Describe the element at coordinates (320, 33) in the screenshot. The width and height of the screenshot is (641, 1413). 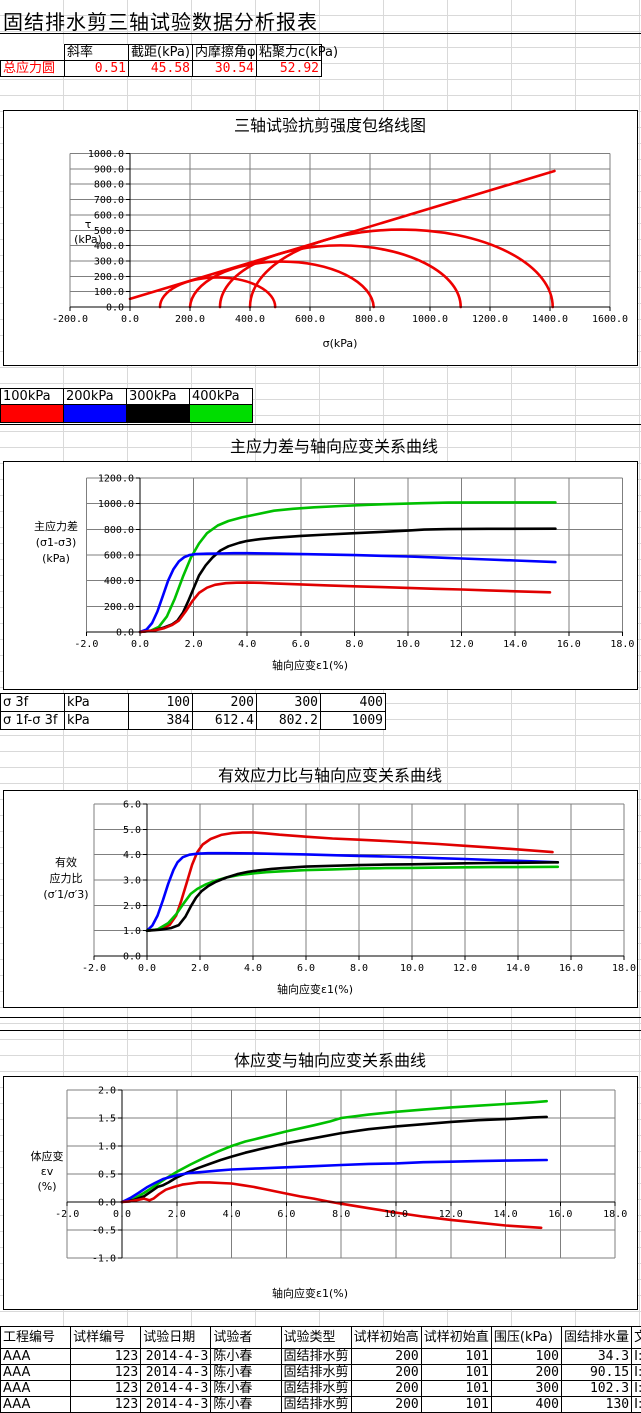
I see `title-underline` at that location.